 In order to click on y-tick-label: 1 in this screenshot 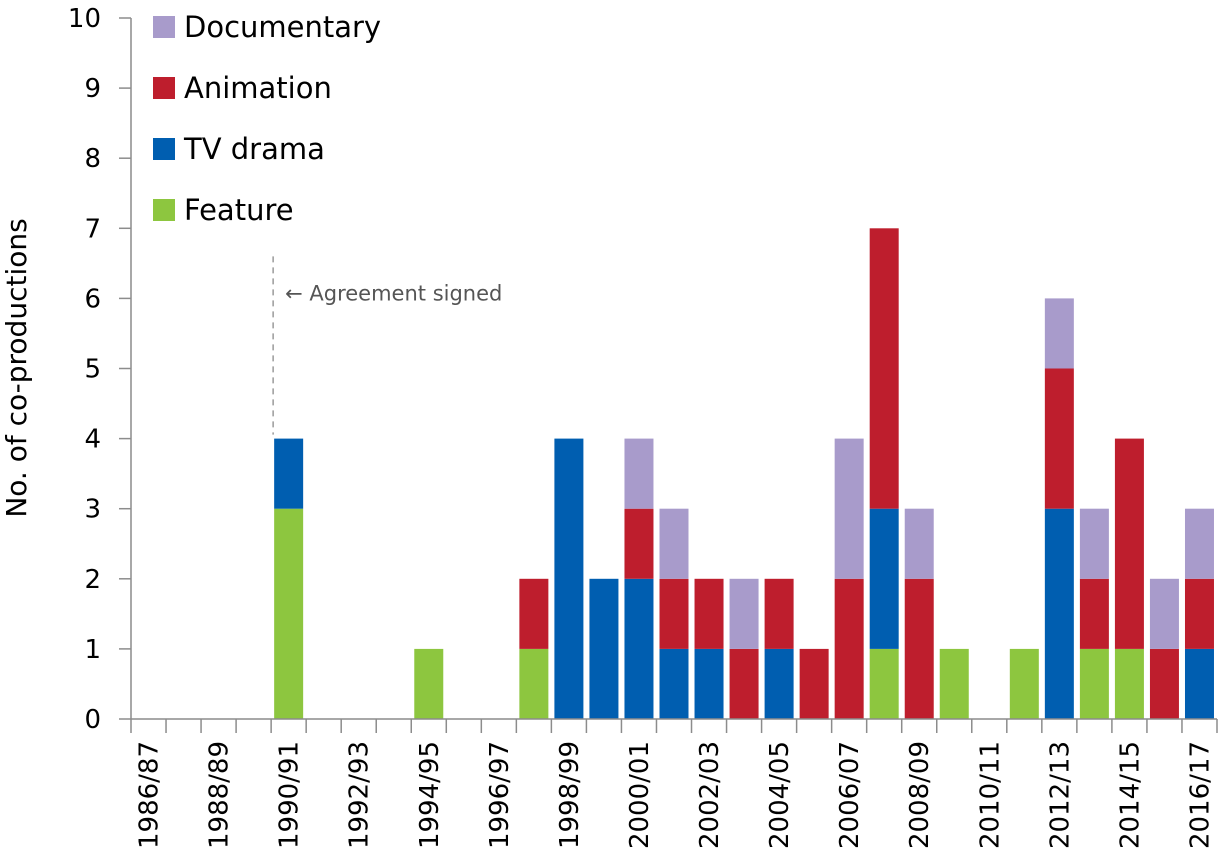, I will do `click(92, 650)`.